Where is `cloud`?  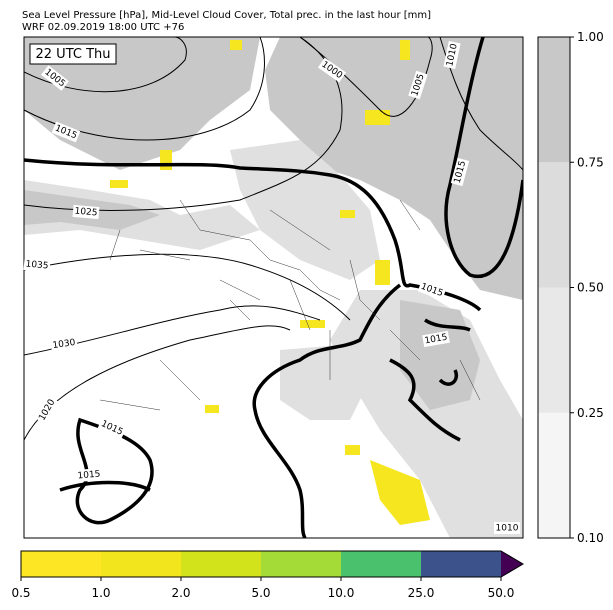
cloud is located at coordinates (142, 103).